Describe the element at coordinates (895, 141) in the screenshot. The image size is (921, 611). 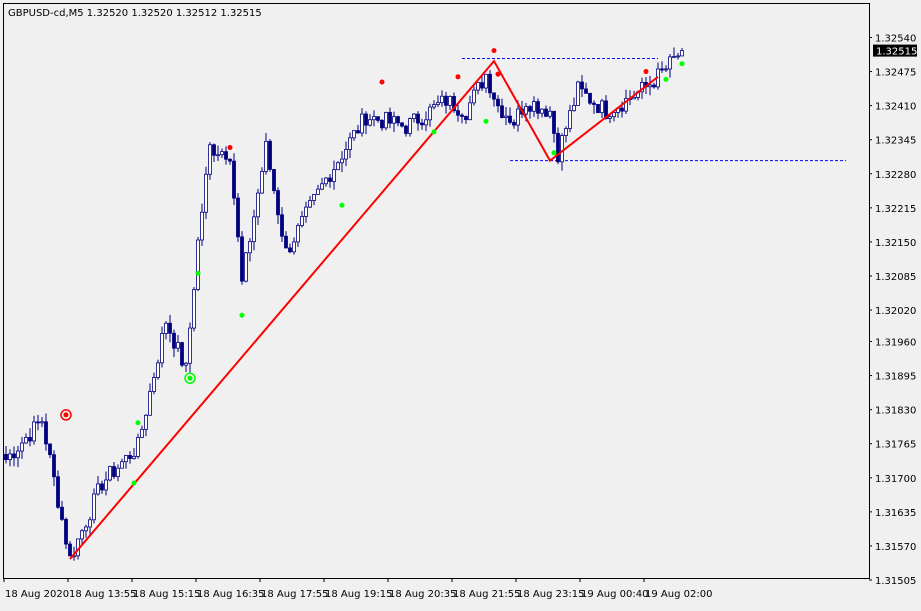
I see `y-tick-label: 1.32345` at that location.